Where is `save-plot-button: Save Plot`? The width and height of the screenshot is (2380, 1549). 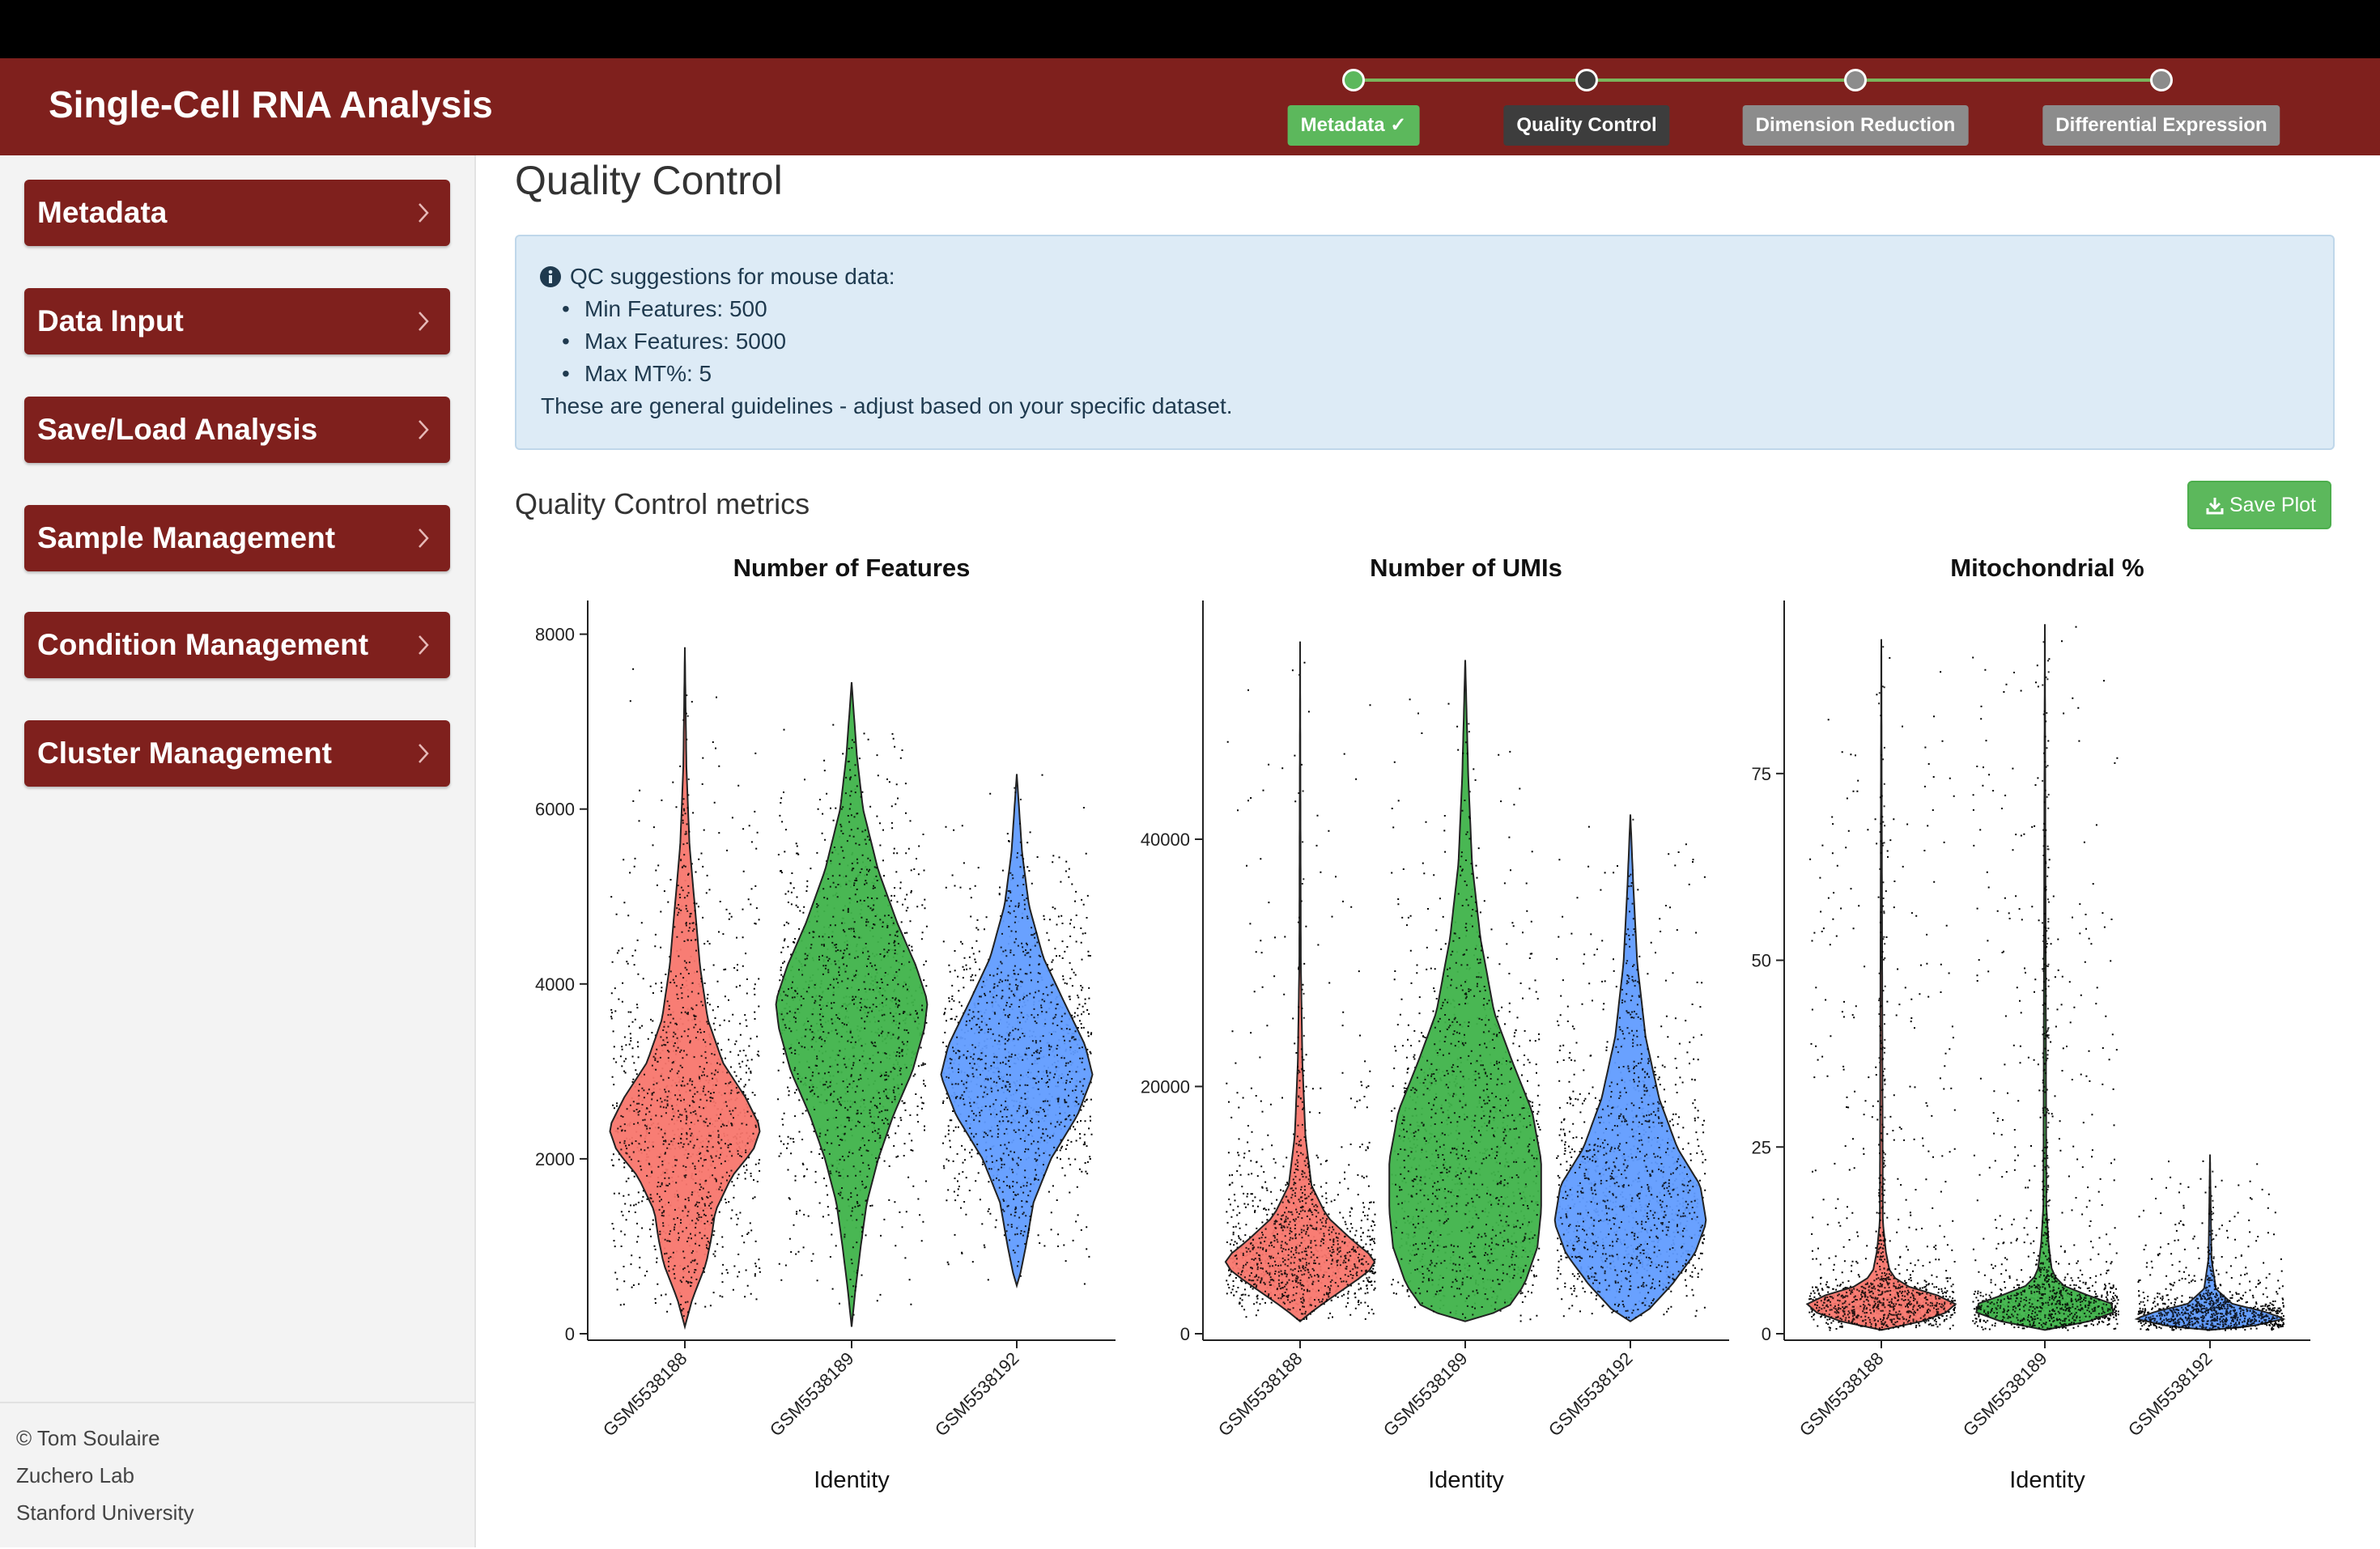
save-plot-button: Save Plot is located at coordinates (2259, 505).